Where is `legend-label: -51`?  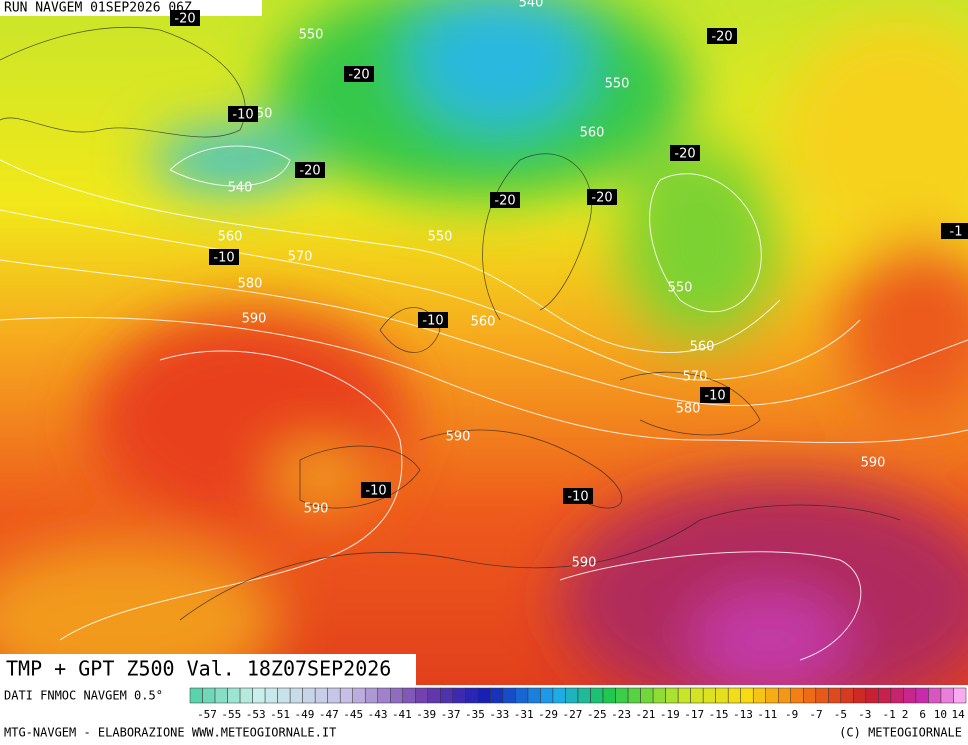 legend-label: -51 is located at coordinates (280, 714).